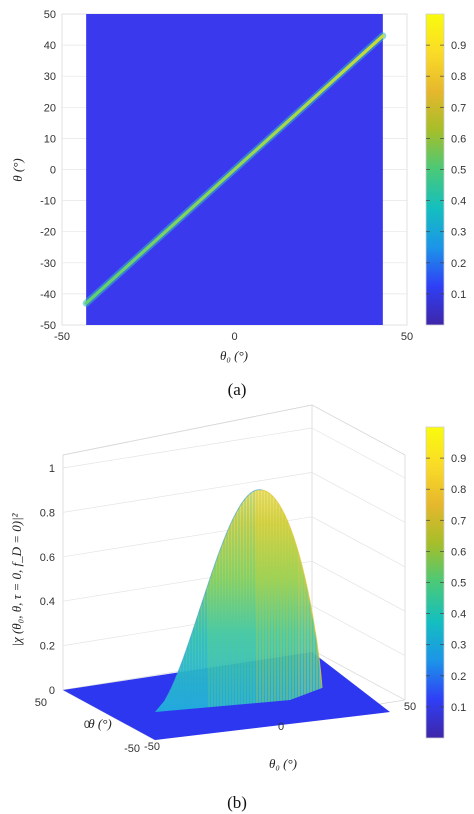 This screenshot has width=474, height=814. I want to click on surface-z-tick-labels: 0 0.2 0.4 0.6 0.8 1, so click(47, 580).